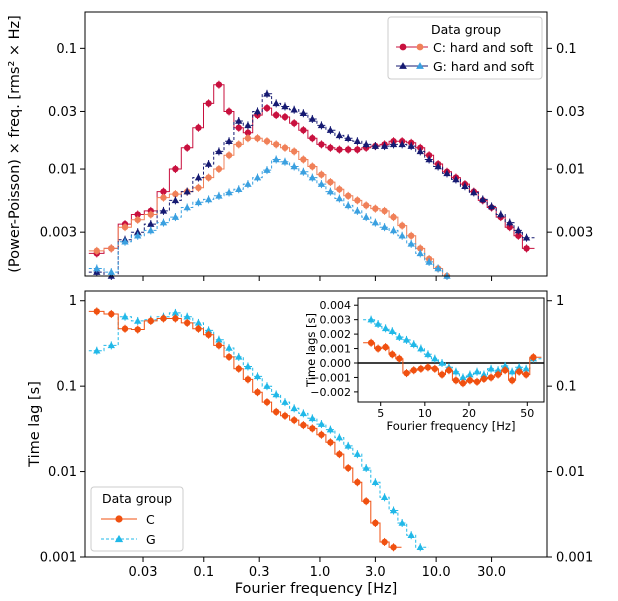  Describe the element at coordinates (336, 320) in the screenshot. I see `inset-ytick-label: 0.003` at that location.